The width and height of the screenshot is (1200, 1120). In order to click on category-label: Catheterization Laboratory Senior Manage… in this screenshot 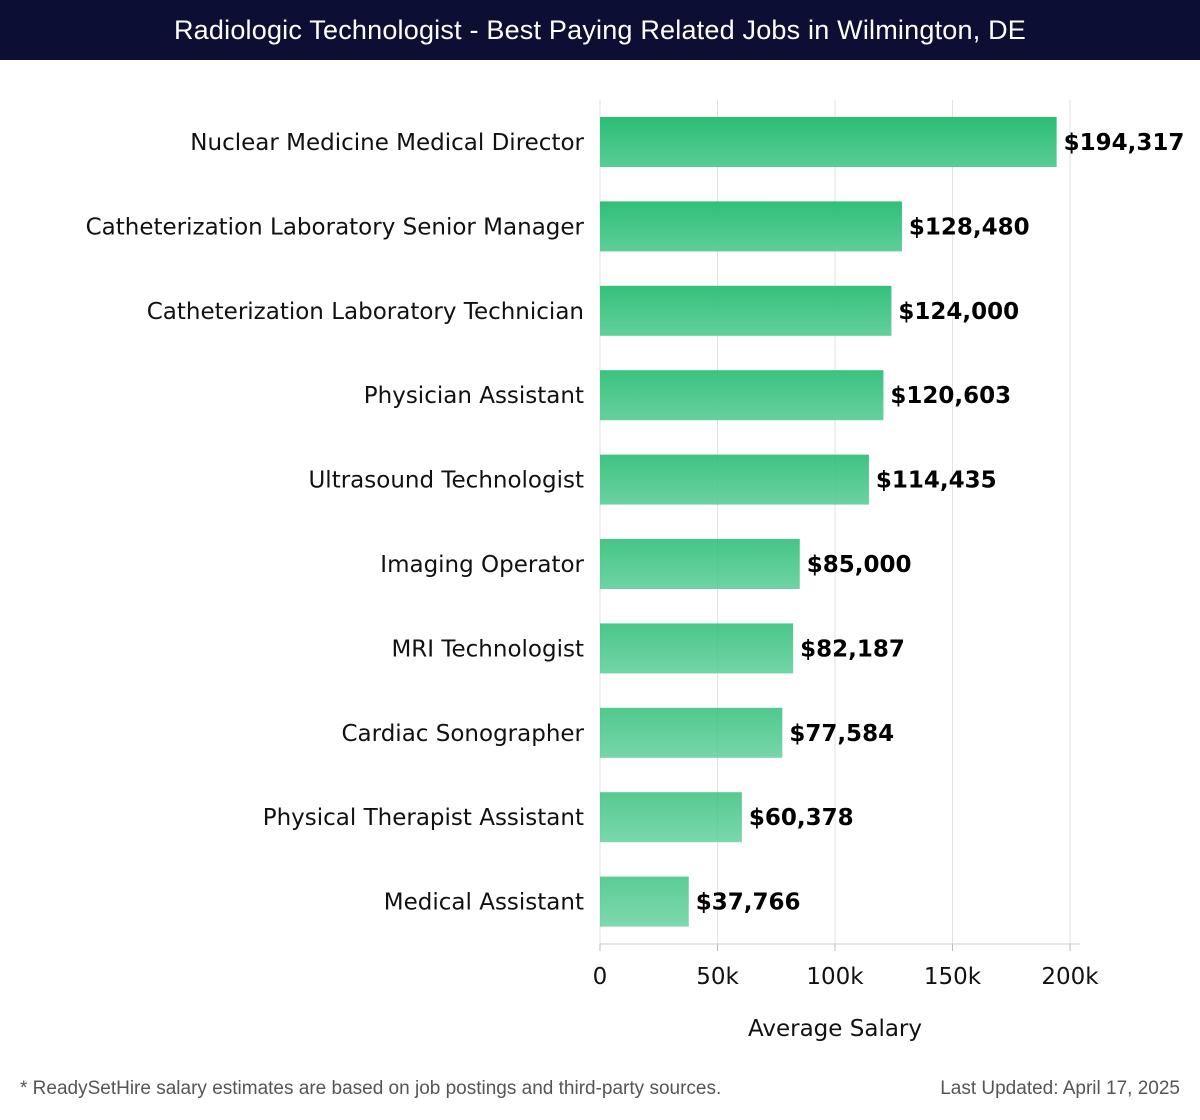, I will do `click(335, 227)`.